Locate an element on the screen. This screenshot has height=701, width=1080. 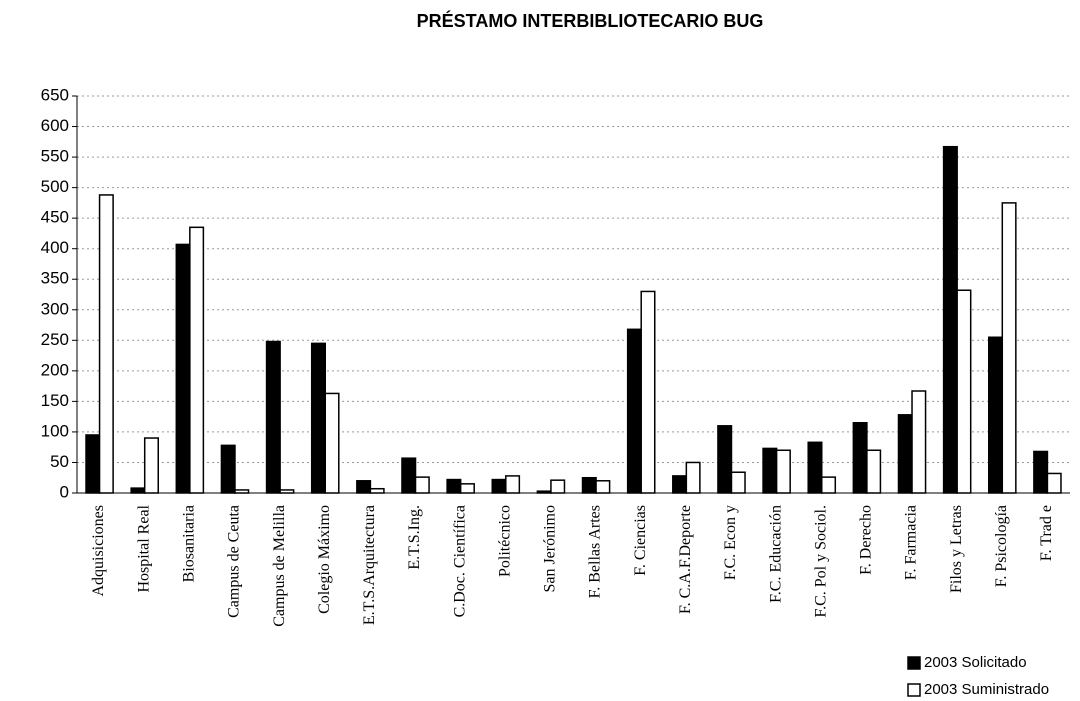
x-tick-label: F. Ciencias is located at coordinates (640, 540).